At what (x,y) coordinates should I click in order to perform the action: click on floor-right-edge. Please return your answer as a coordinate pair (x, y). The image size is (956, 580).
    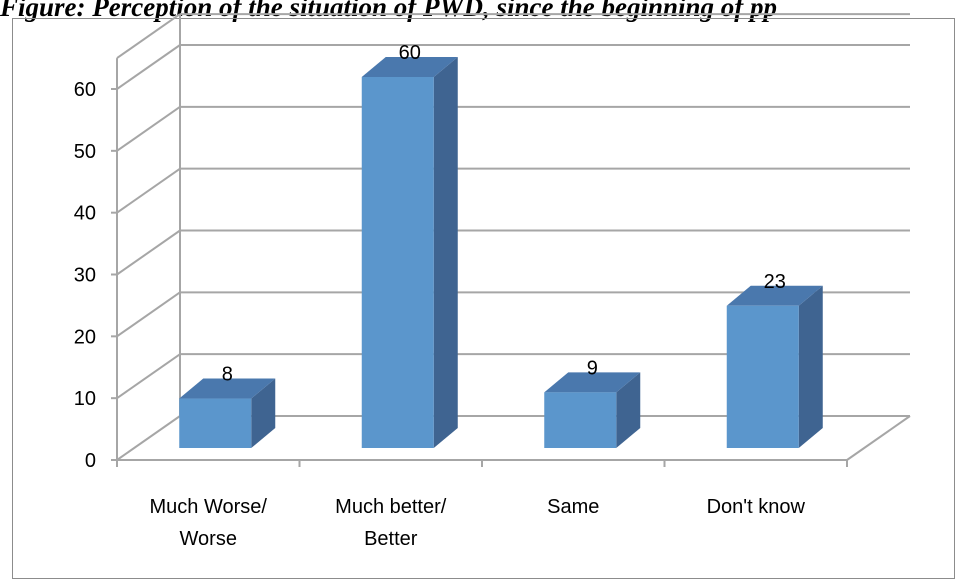
    Looking at the image, I should click on (878, 438).